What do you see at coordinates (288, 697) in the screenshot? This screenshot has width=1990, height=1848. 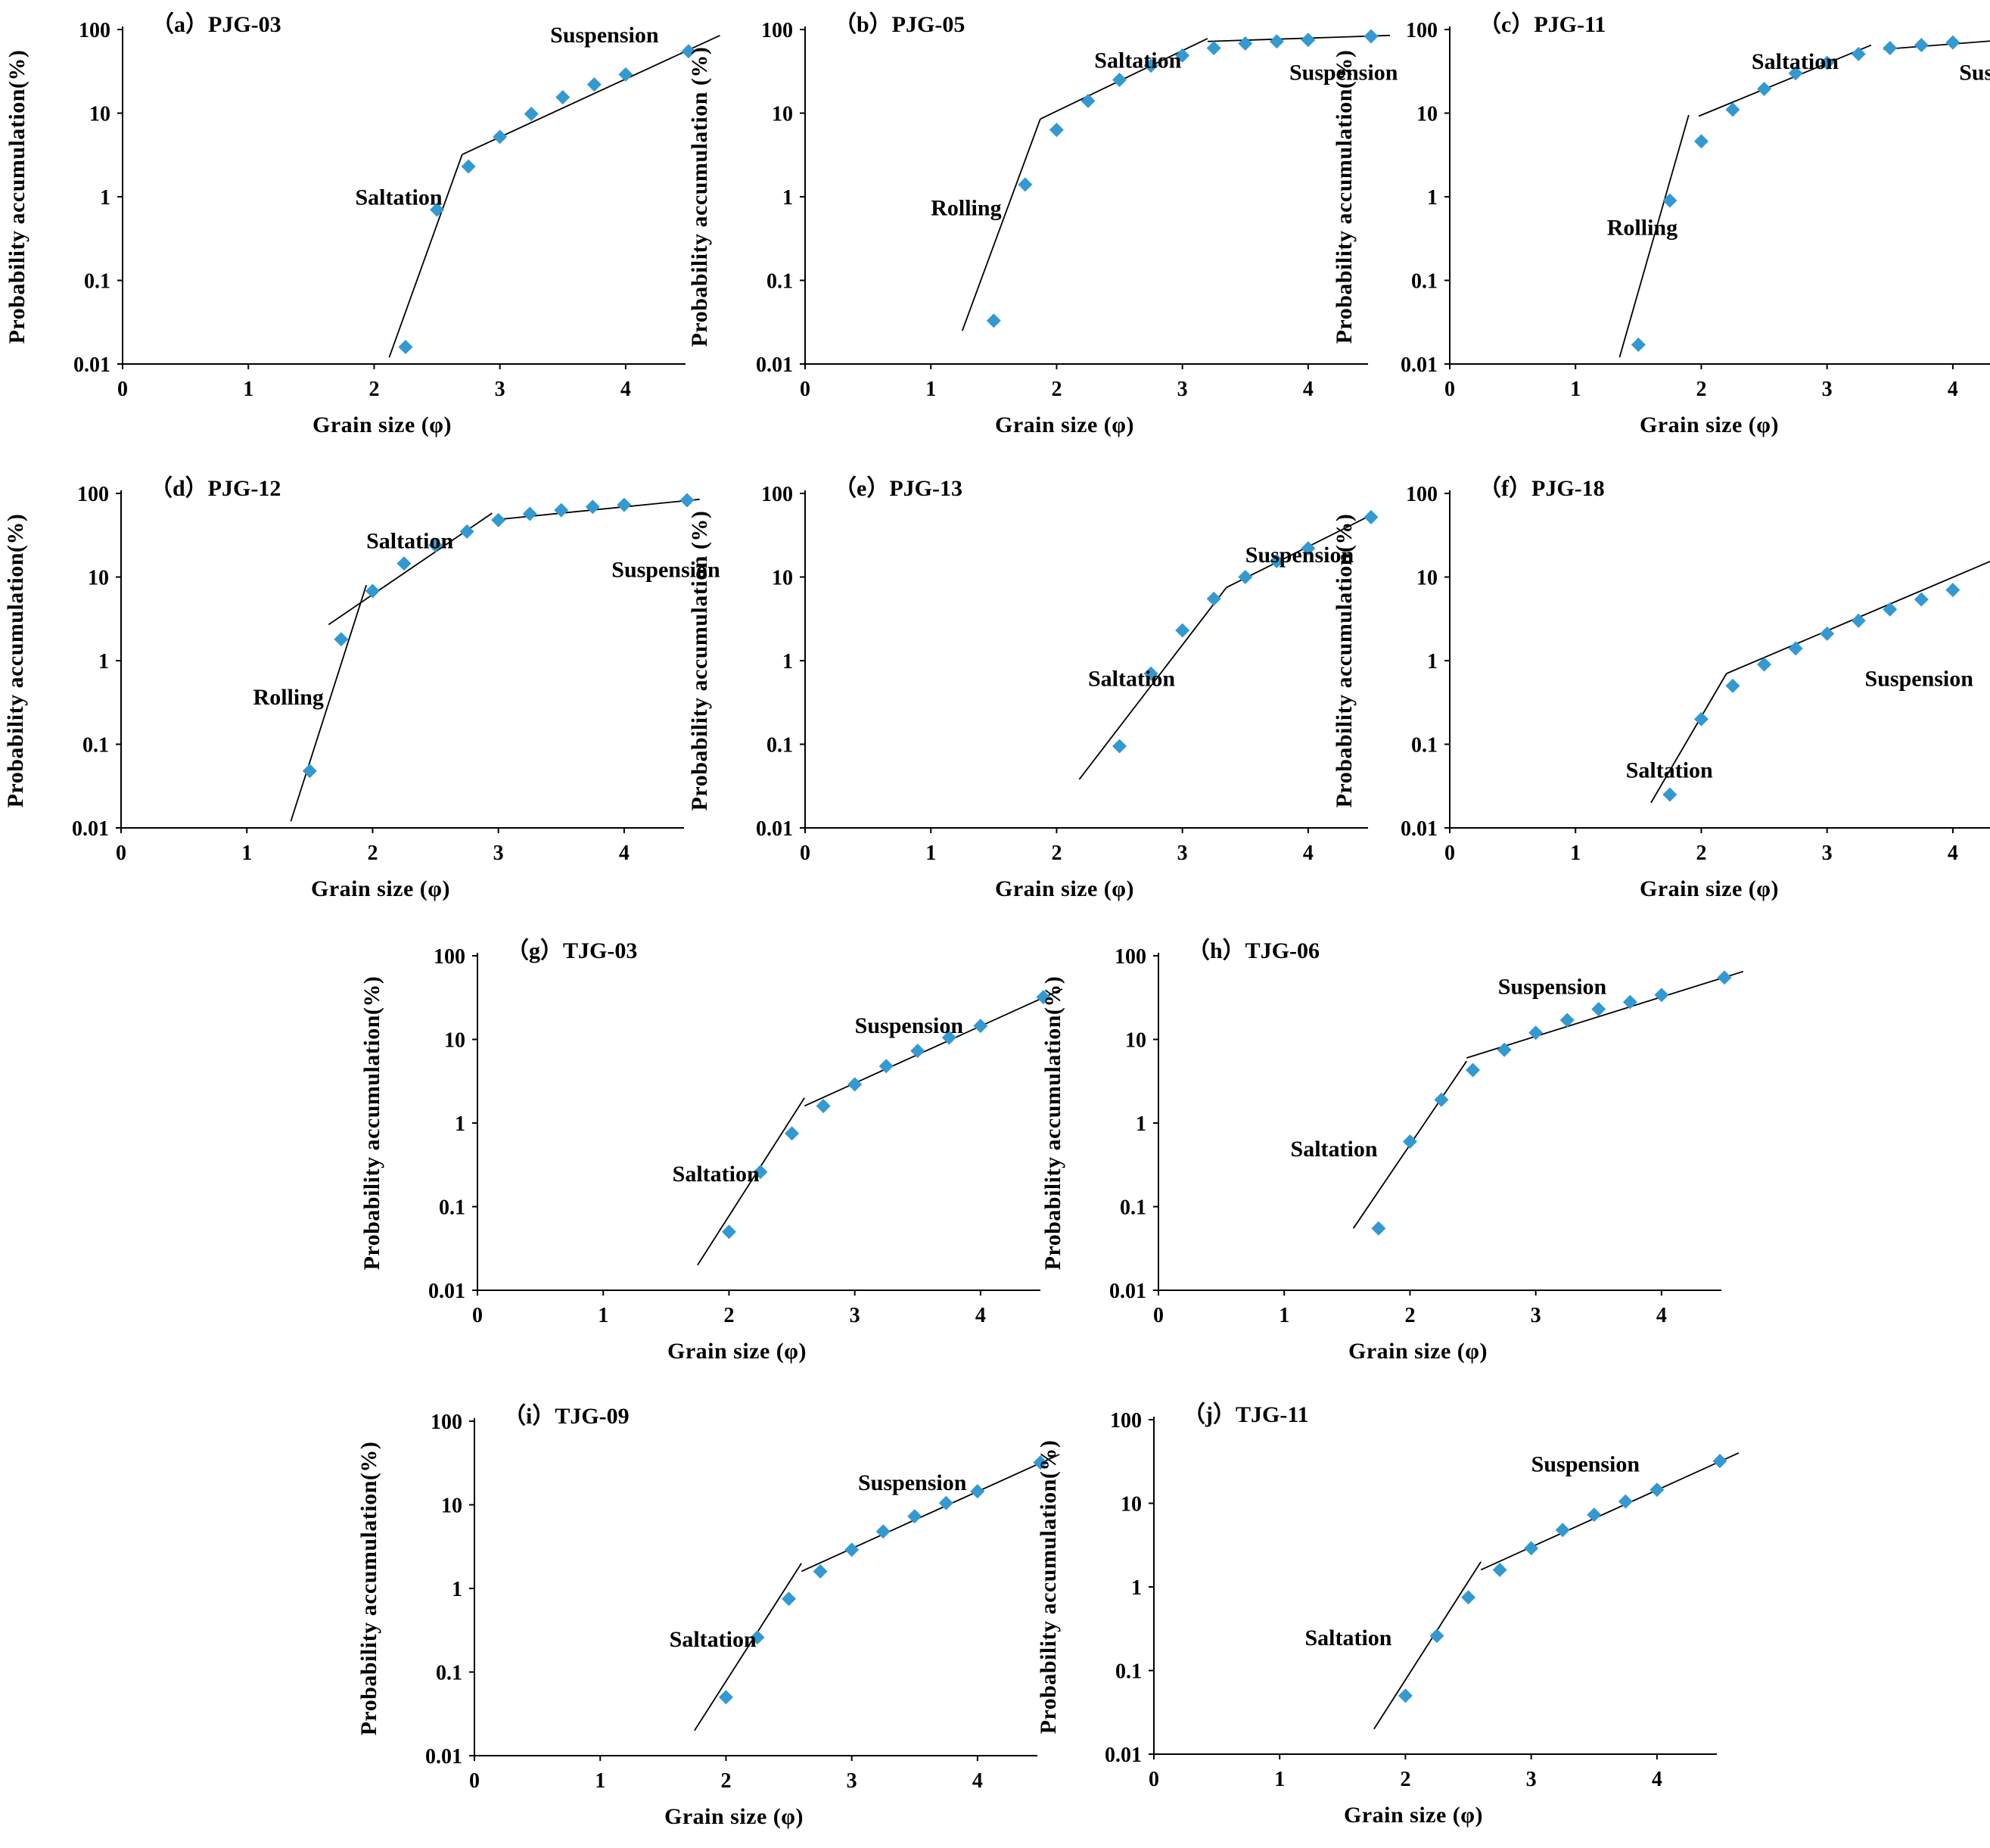 I see `chart-d-annotation: Rolling` at bounding box center [288, 697].